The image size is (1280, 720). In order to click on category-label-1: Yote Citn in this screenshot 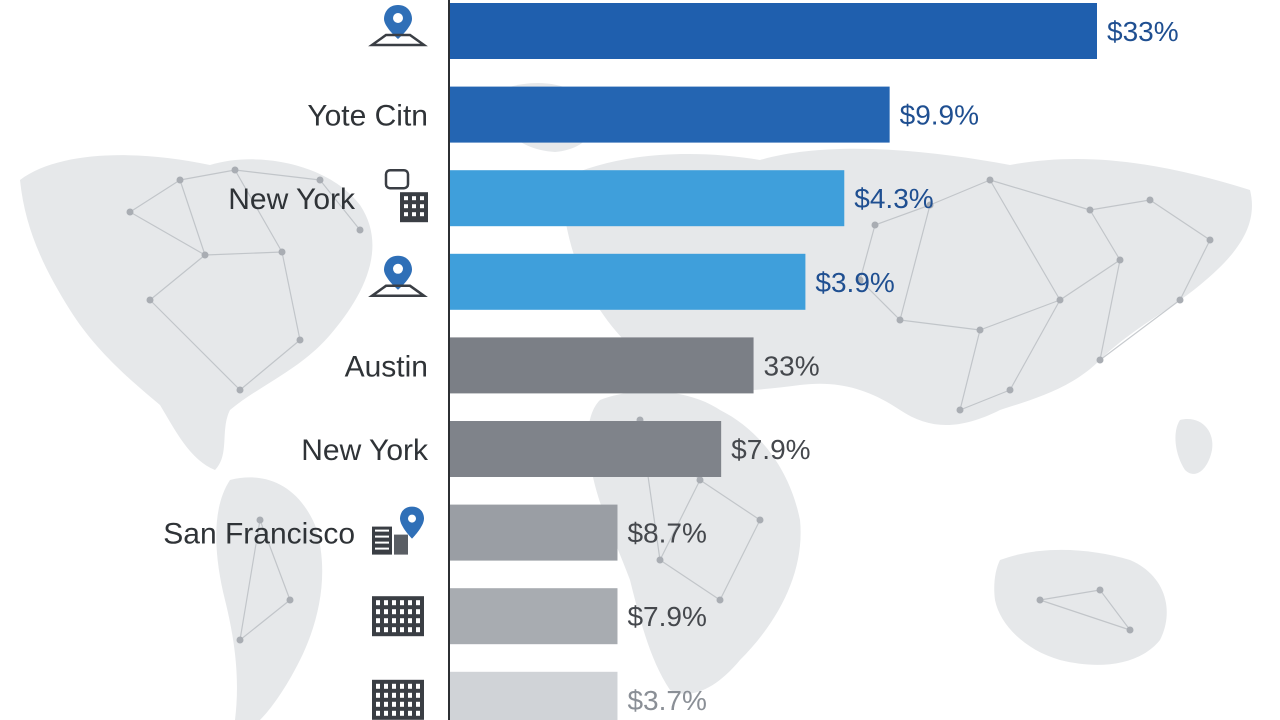, I will do `click(367, 116)`.